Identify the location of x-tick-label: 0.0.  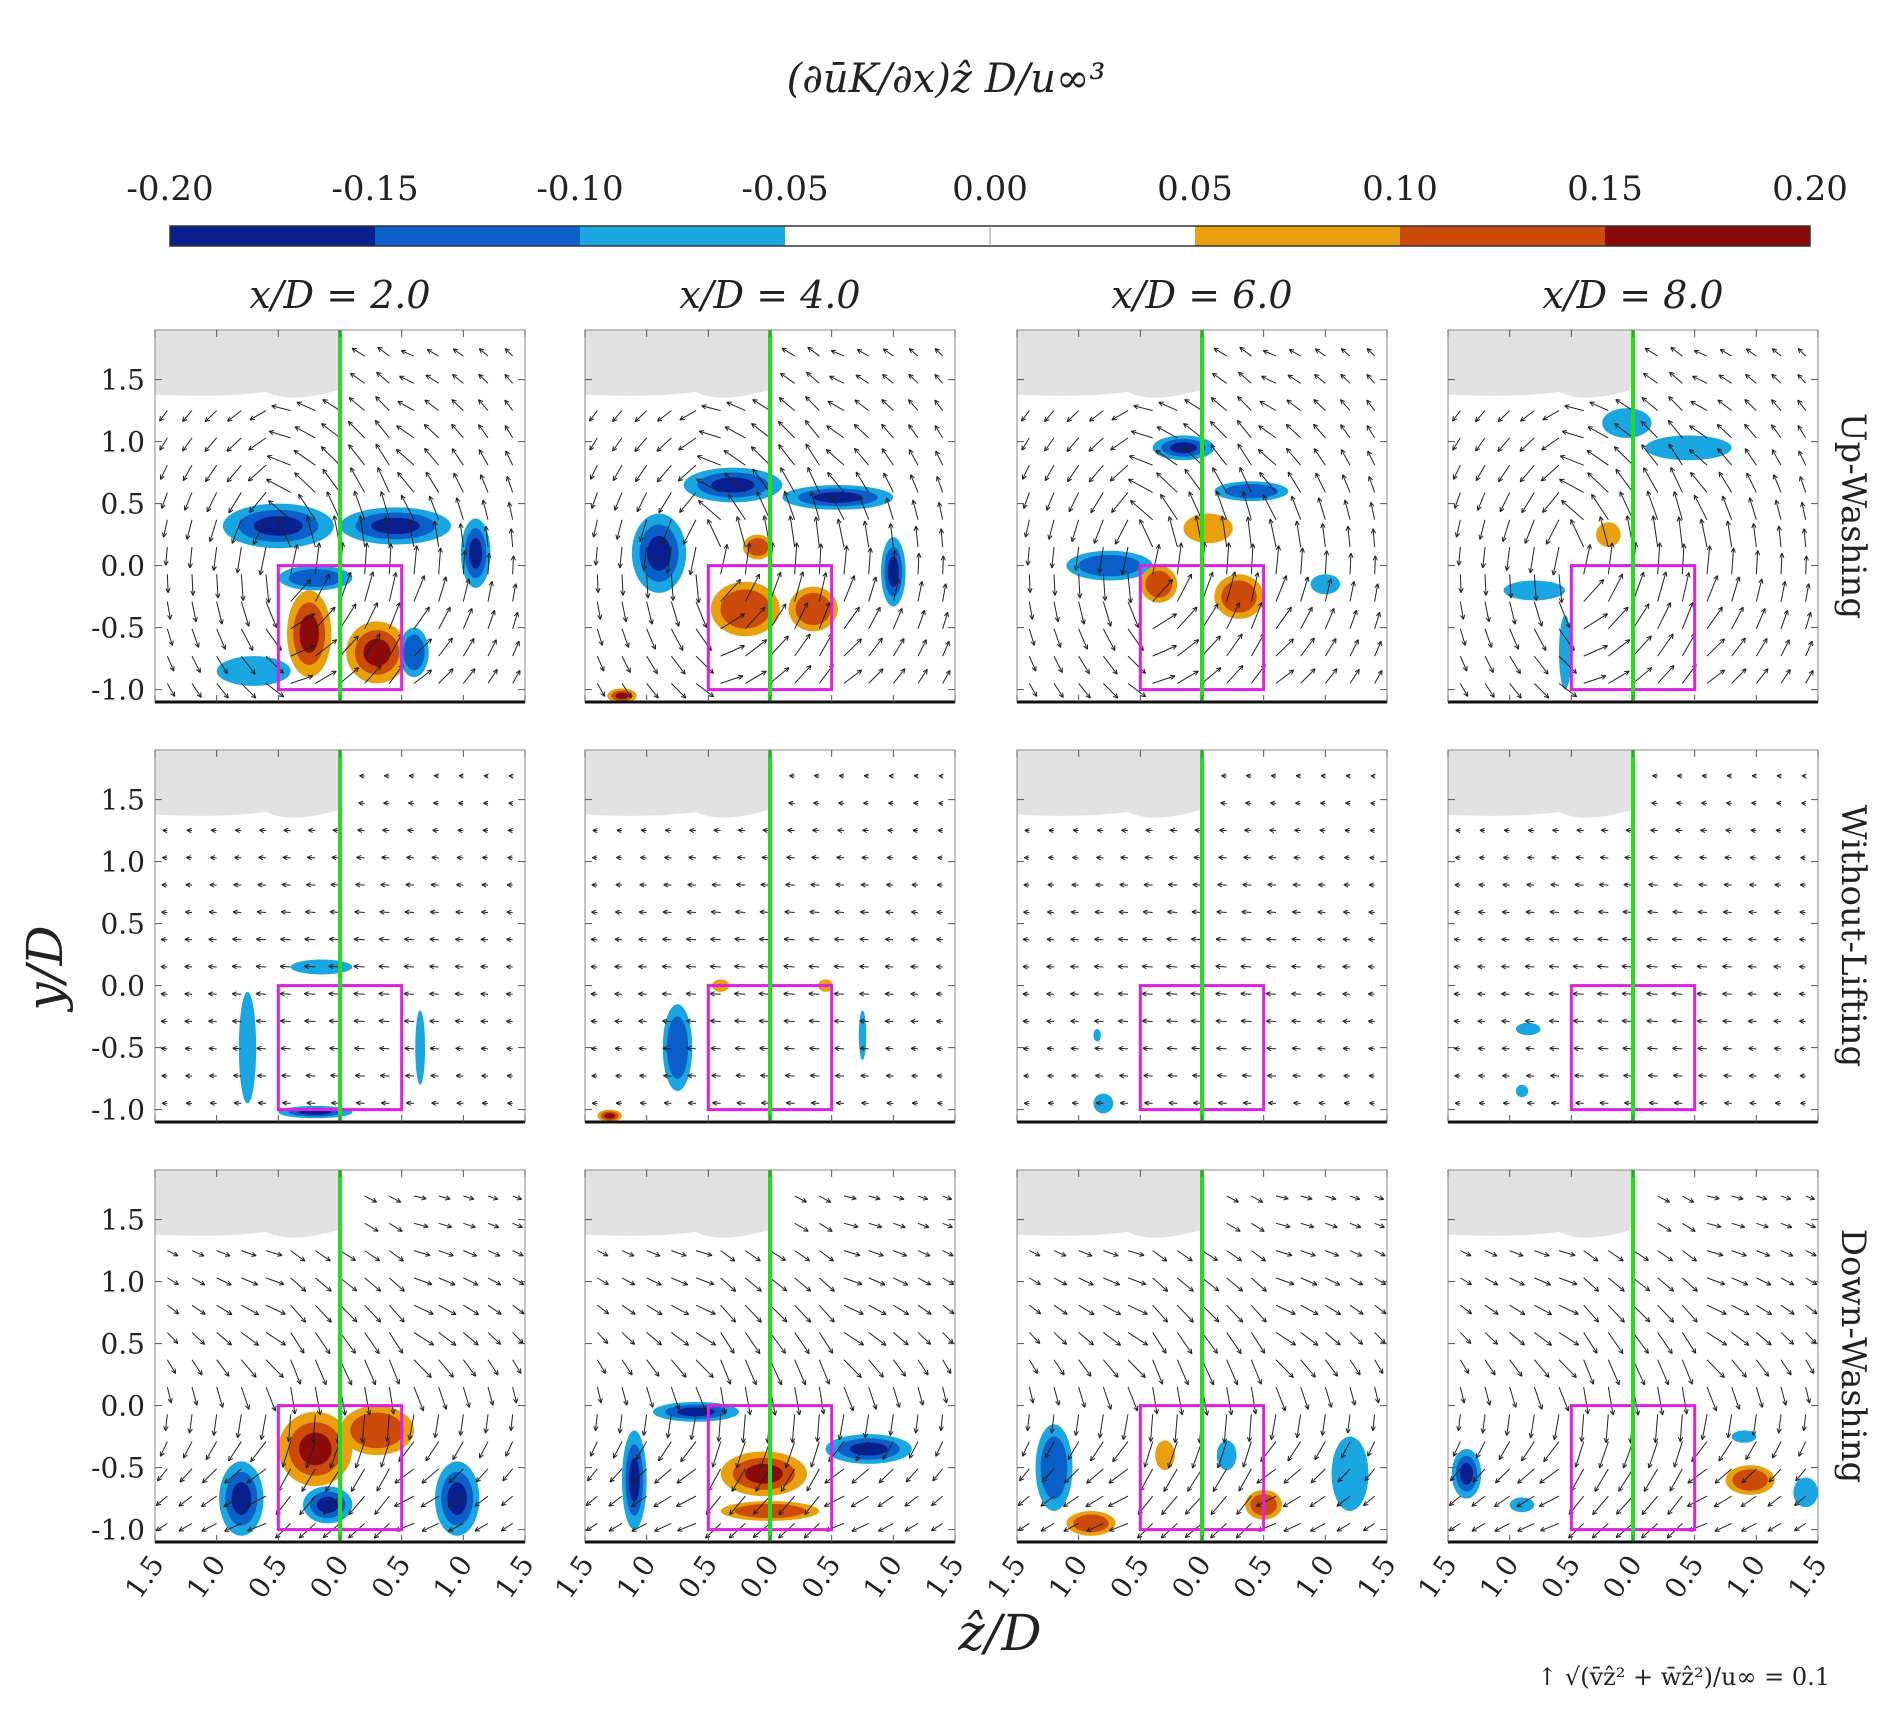
(1622, 1576).